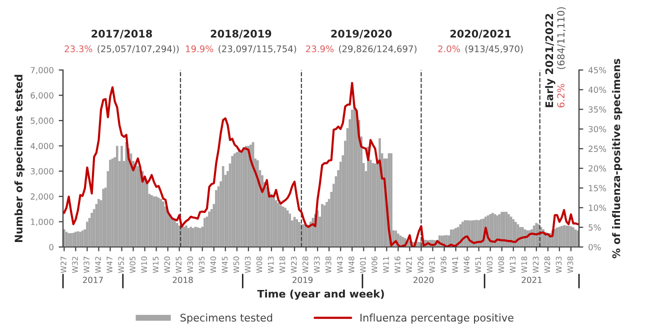 Image resolution: width=649 pixels, height=333 pixels. I want to click on text: (25,057/107,294)), so click(138, 49).